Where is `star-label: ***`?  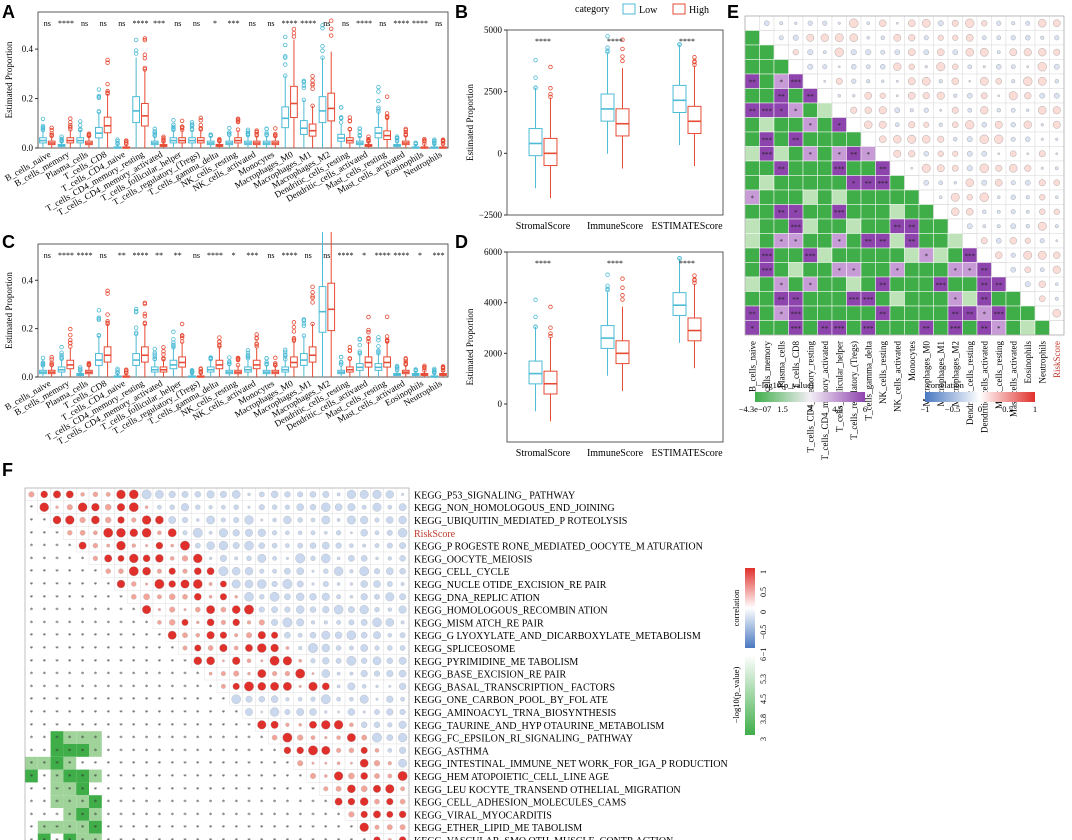
star-label: *** is located at coordinates (868, 300).